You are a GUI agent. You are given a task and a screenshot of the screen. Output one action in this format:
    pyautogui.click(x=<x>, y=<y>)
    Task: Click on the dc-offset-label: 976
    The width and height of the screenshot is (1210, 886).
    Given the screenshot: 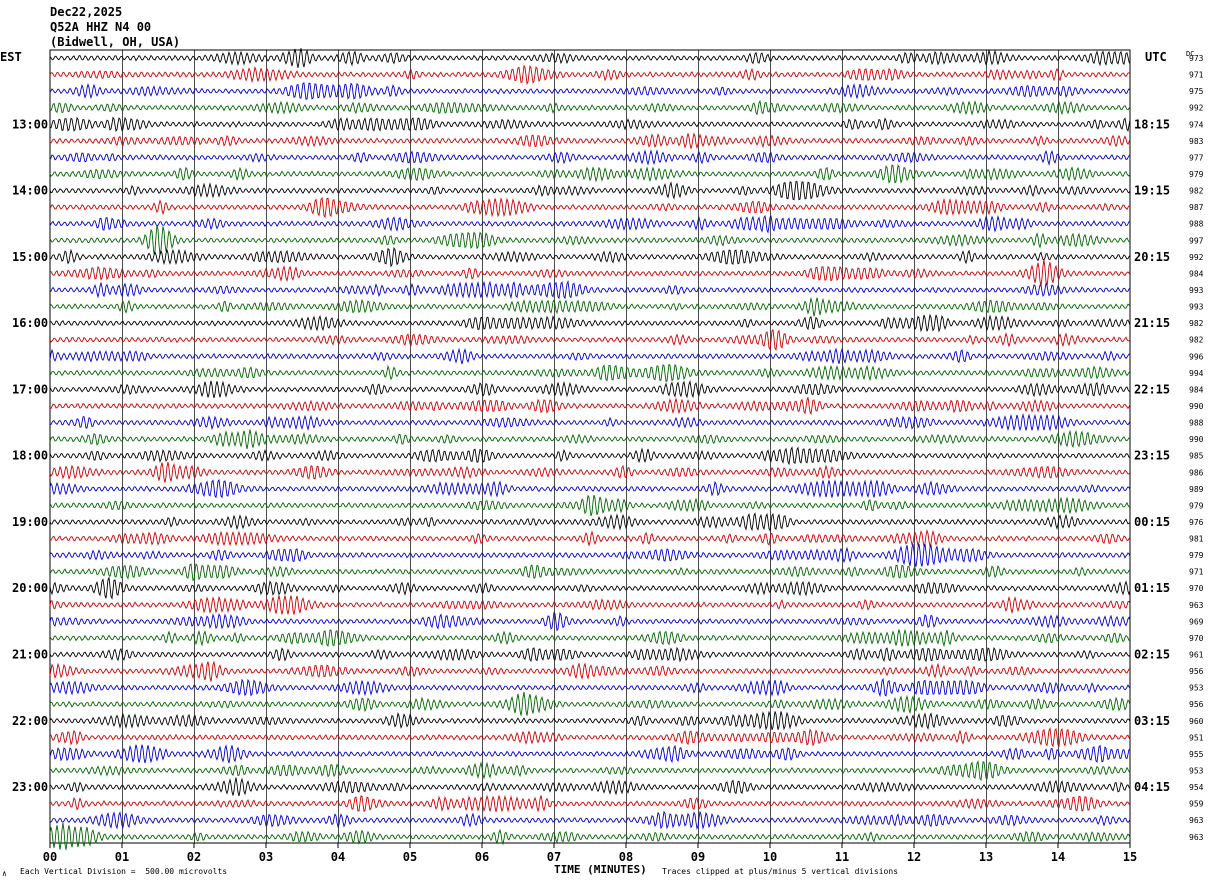 What is the action you would take?
    pyautogui.click(x=1196, y=522)
    